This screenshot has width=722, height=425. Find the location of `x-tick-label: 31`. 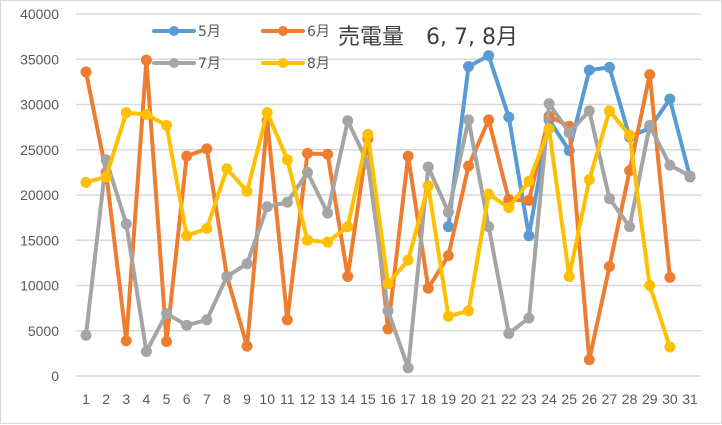

x-tick-label: 31 is located at coordinates (690, 399).